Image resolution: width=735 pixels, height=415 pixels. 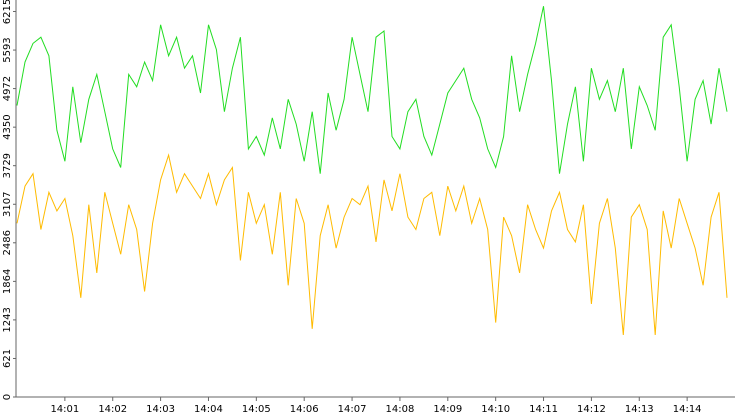 I want to click on y-tick-label: 2486, so click(x=7, y=242).